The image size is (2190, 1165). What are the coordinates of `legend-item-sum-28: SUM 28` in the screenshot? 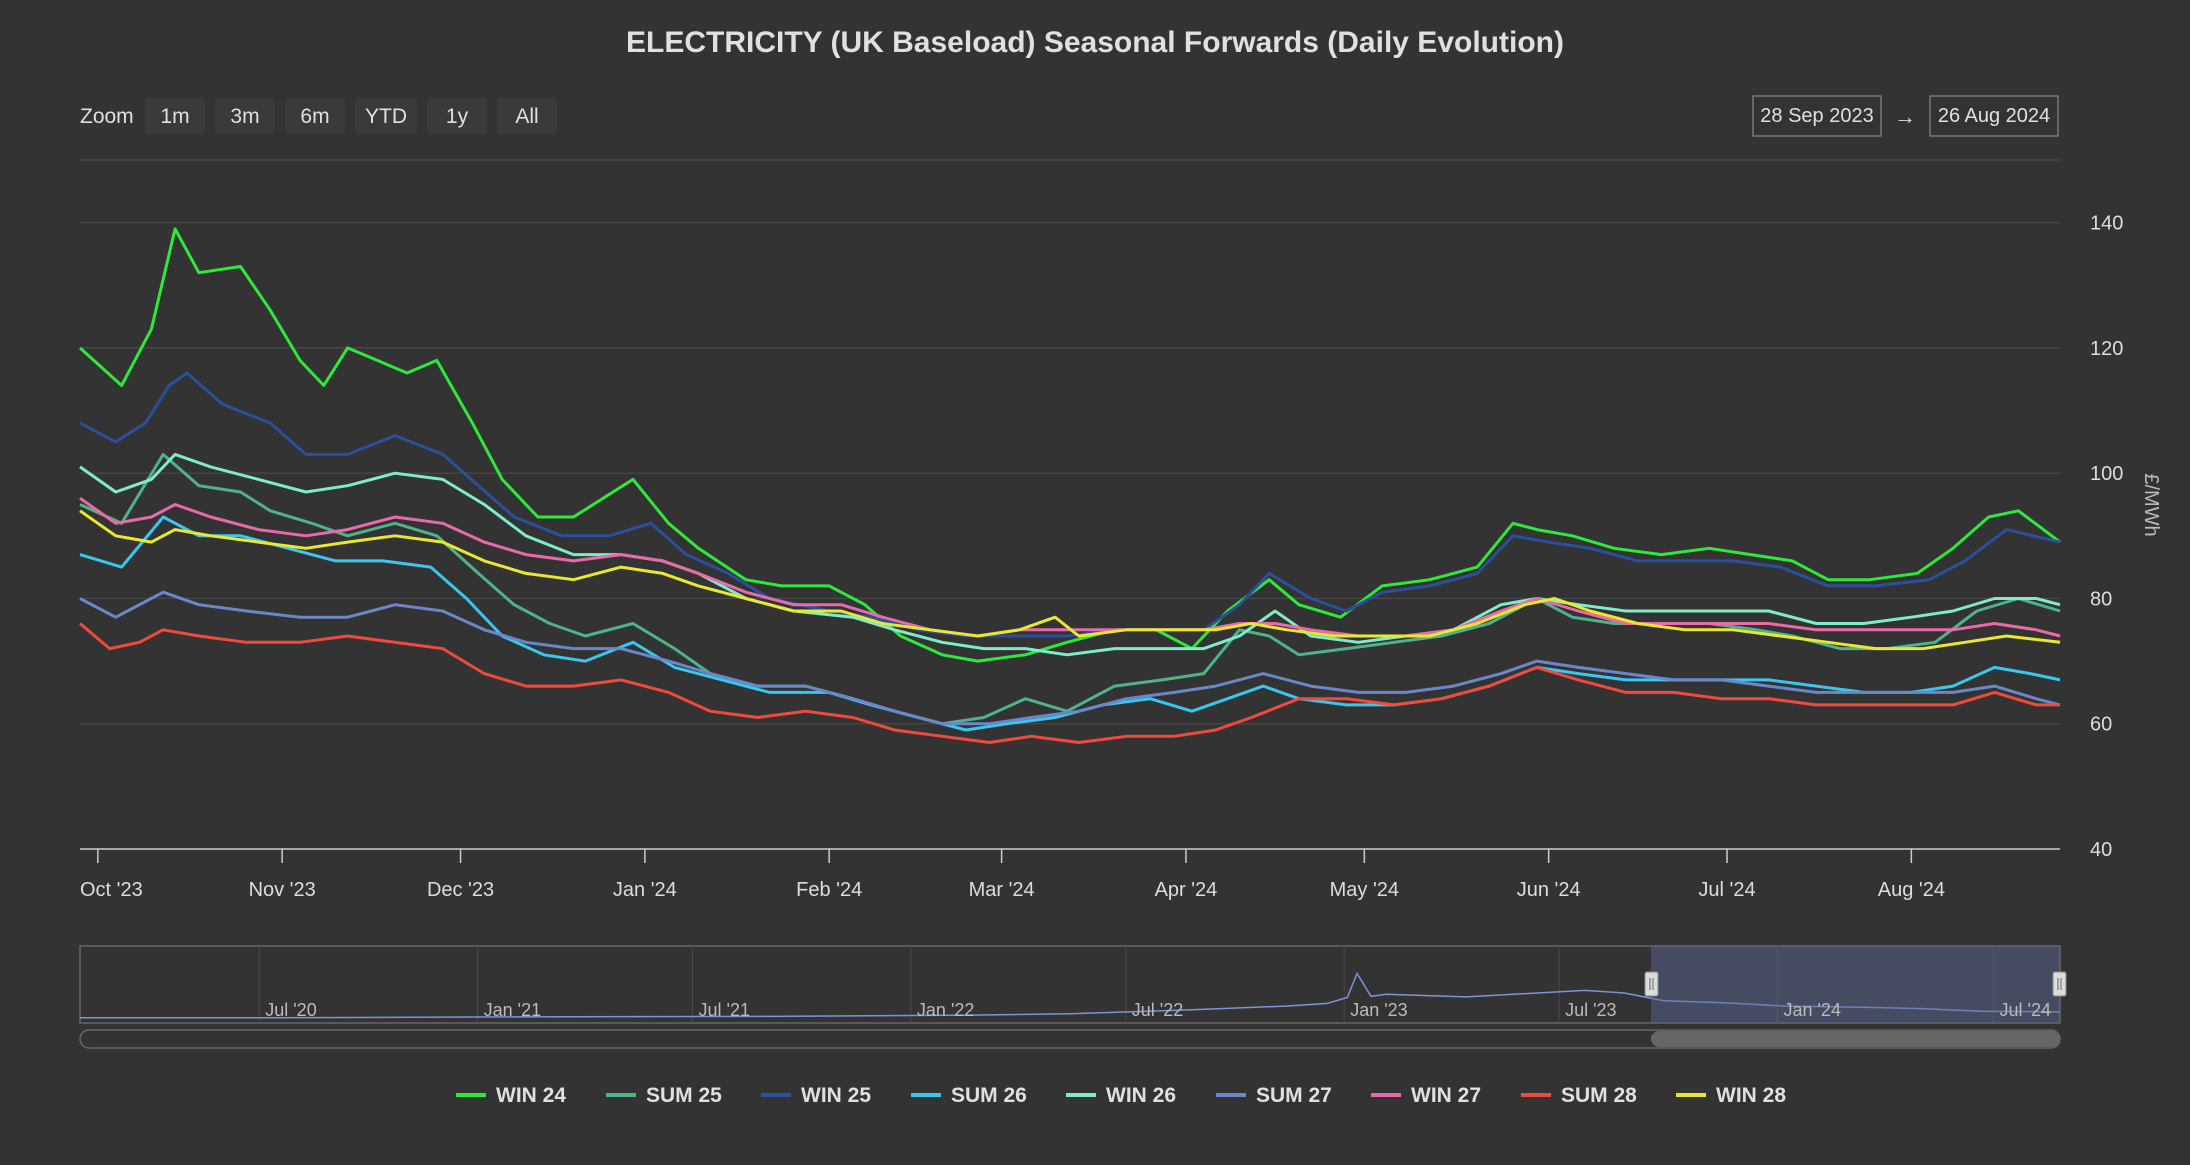 It's located at (1579, 1095).